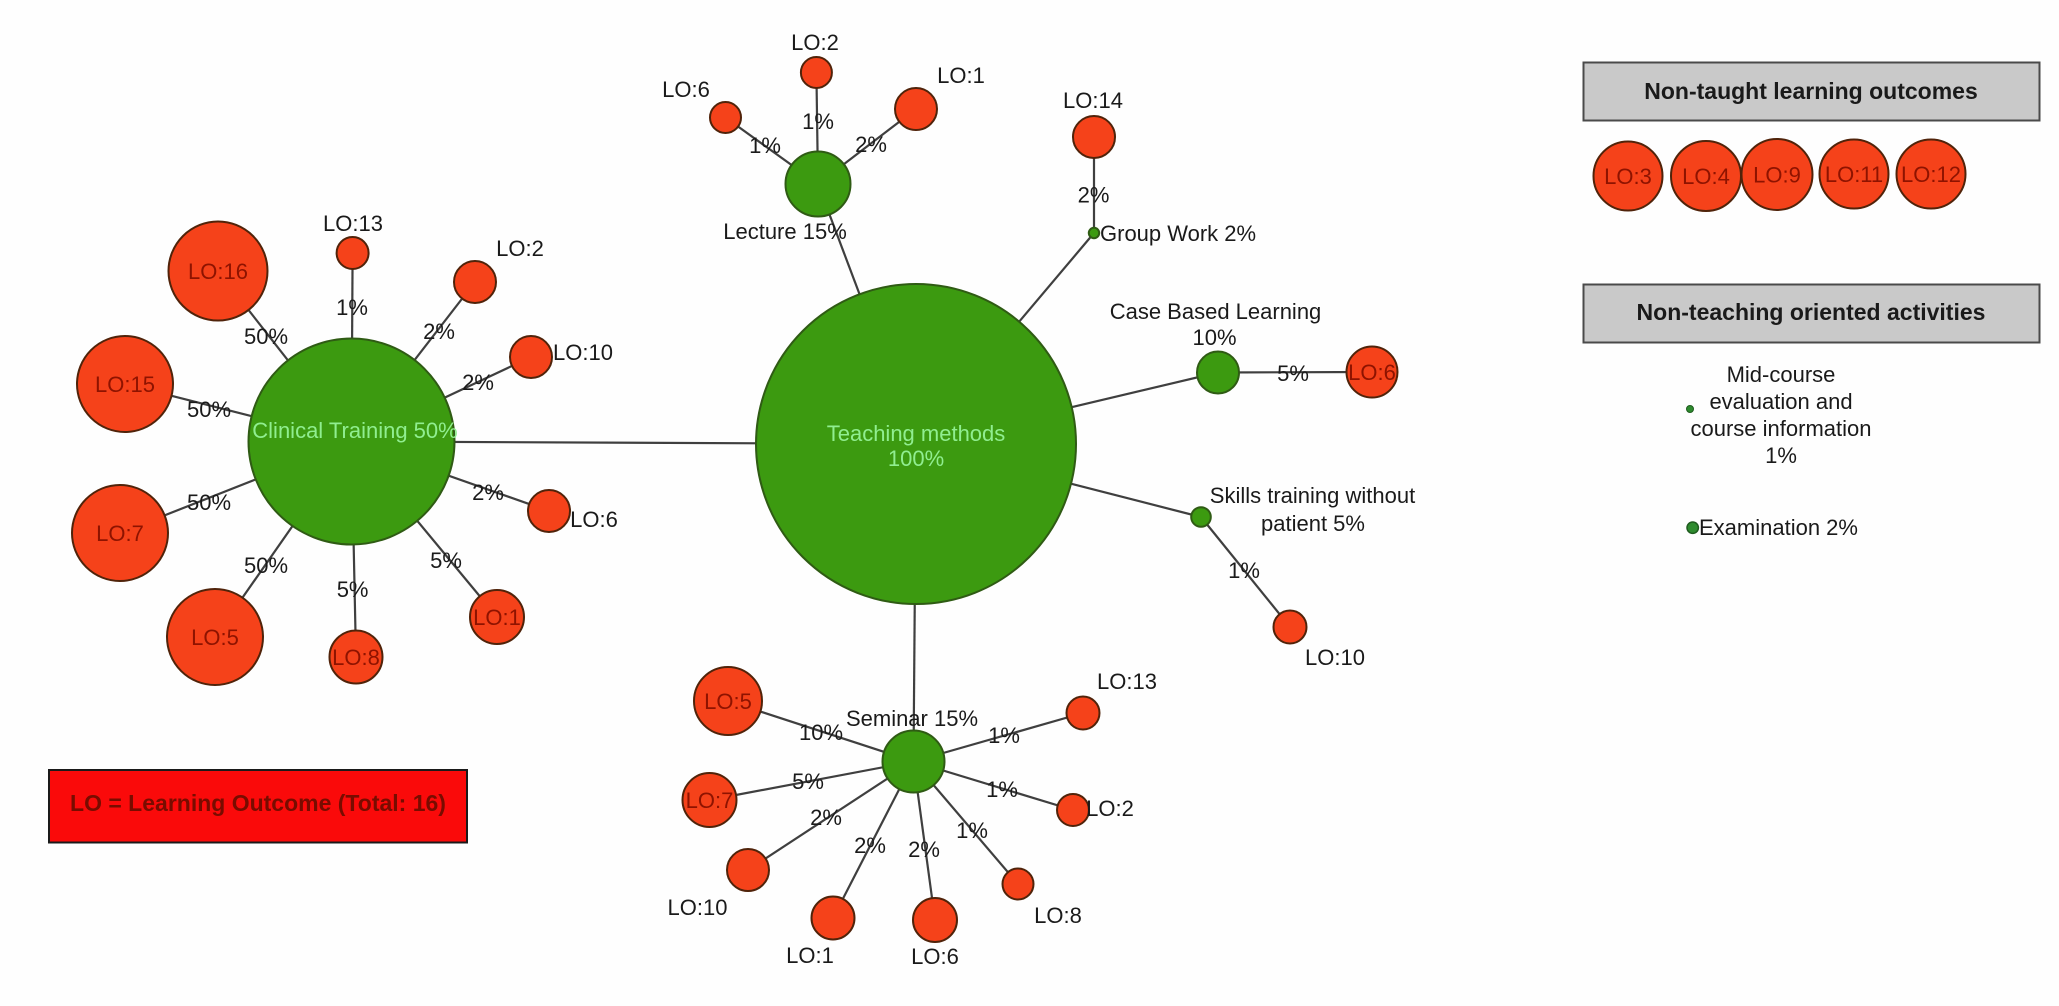  What do you see at coordinates (912, 718) in the screenshot?
I see `svg-text: Seminar 15%` at bounding box center [912, 718].